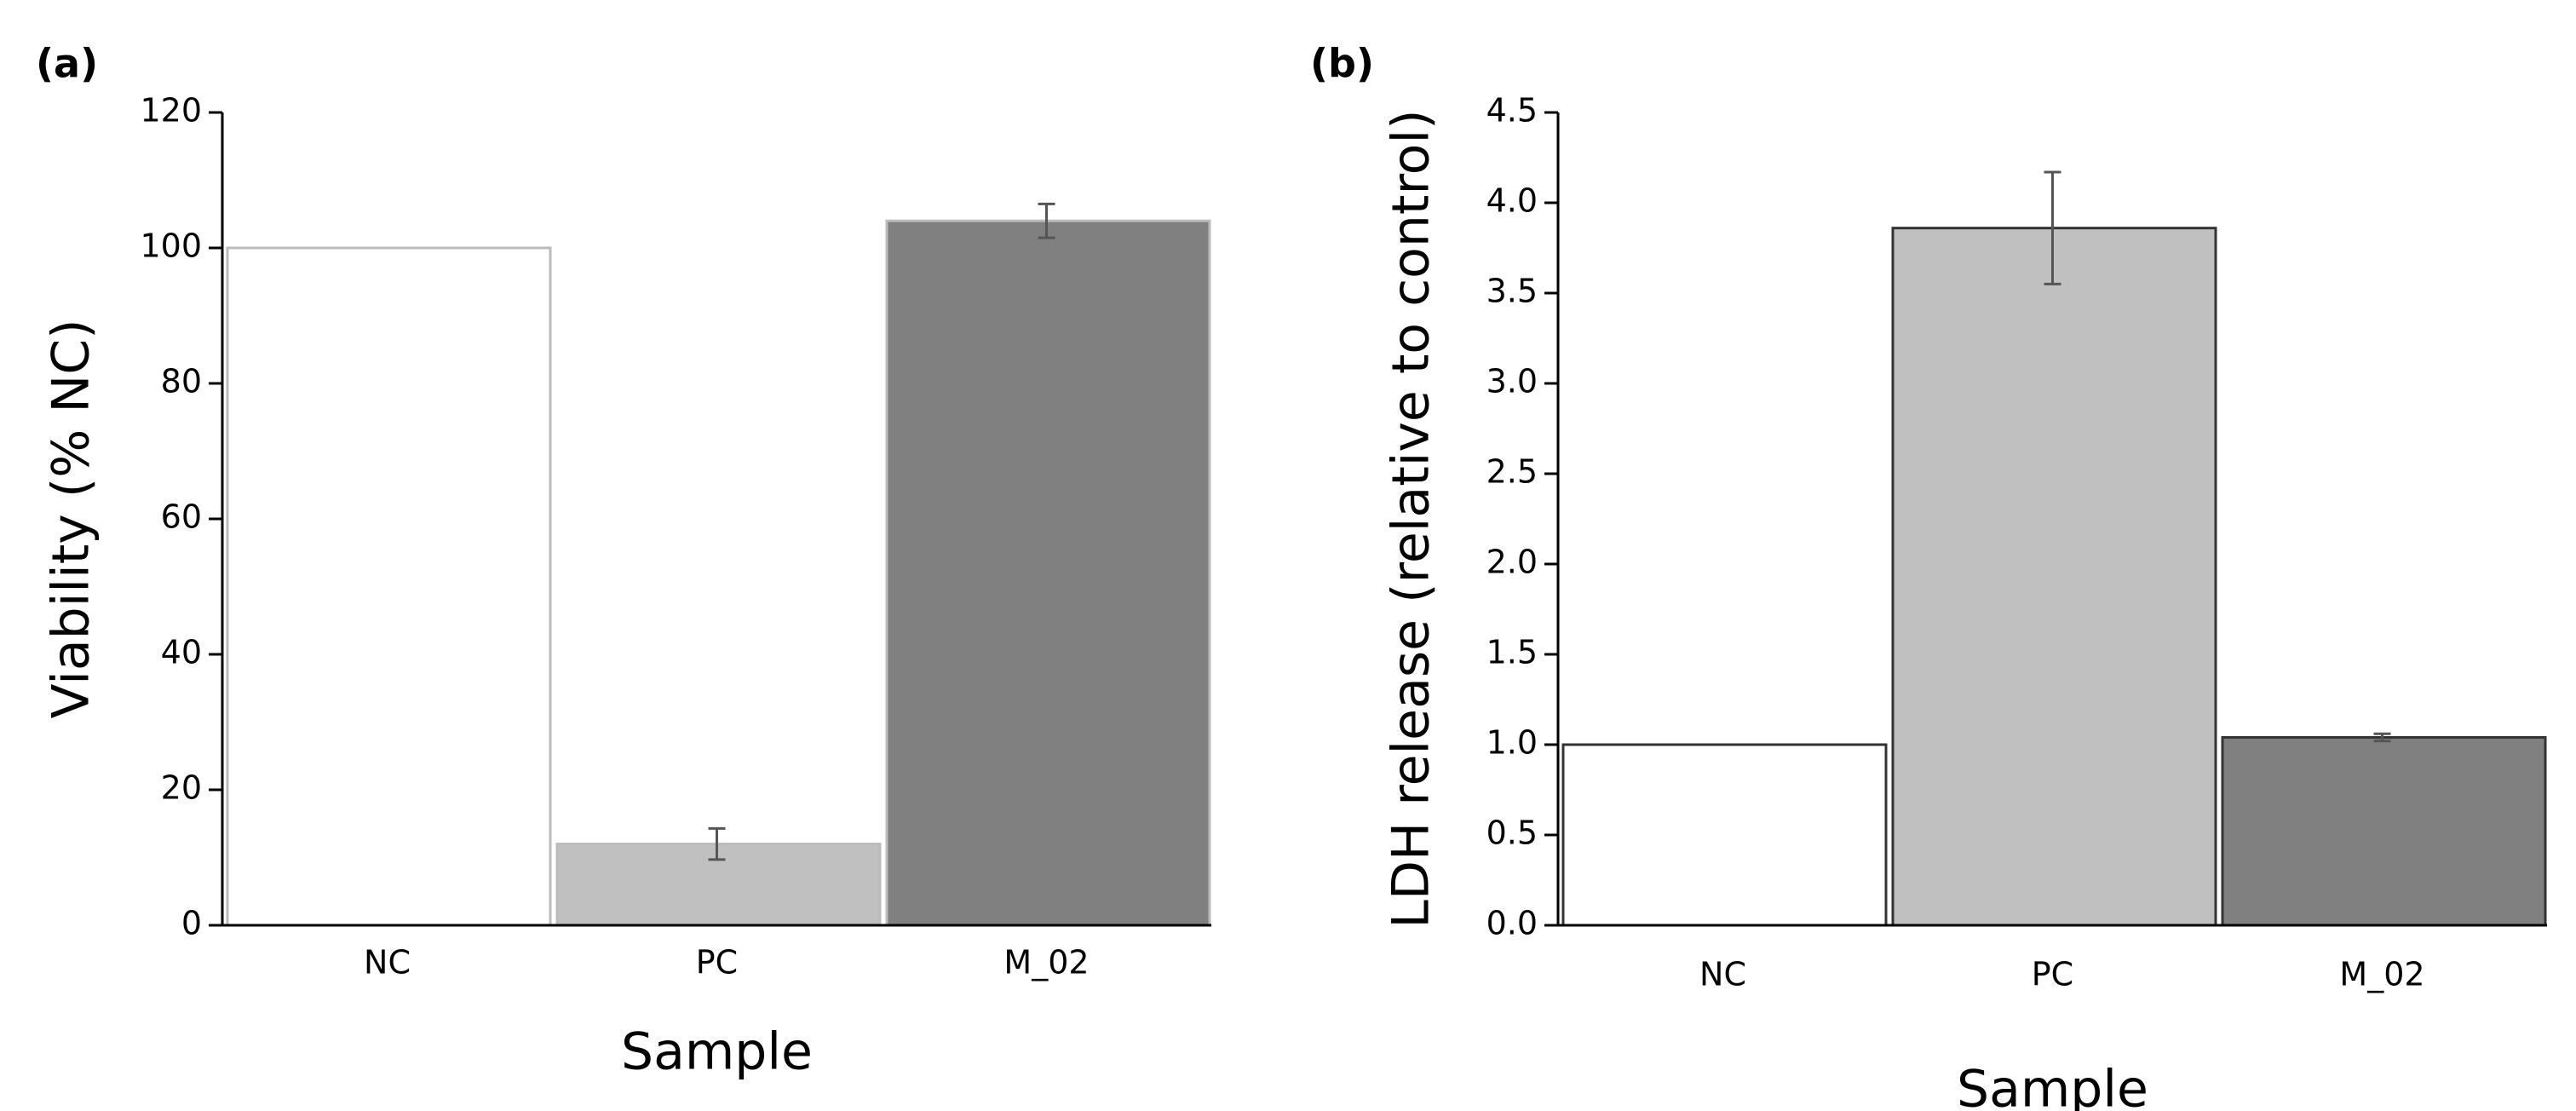  Describe the element at coordinates (1512, 923) in the screenshot. I see `y-tick-label: 0.0` at that location.